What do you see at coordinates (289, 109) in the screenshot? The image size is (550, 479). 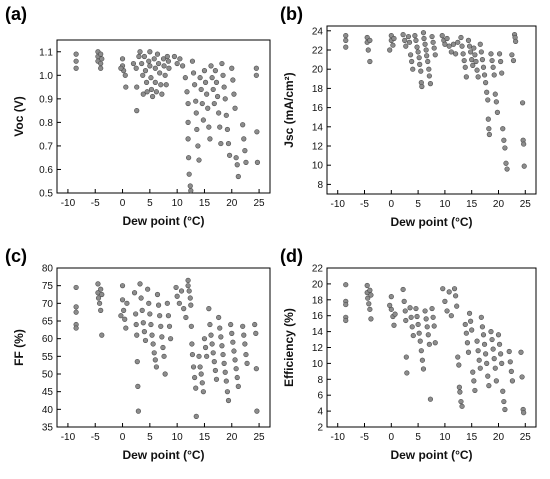 I see `y-axis-label: Jsc (mA/cm²)` at bounding box center [289, 109].